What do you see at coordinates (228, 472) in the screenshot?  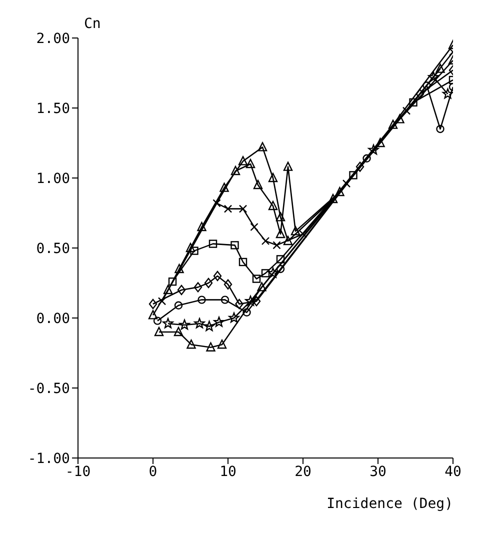 I see `x-tick-label: 10` at bounding box center [228, 472].